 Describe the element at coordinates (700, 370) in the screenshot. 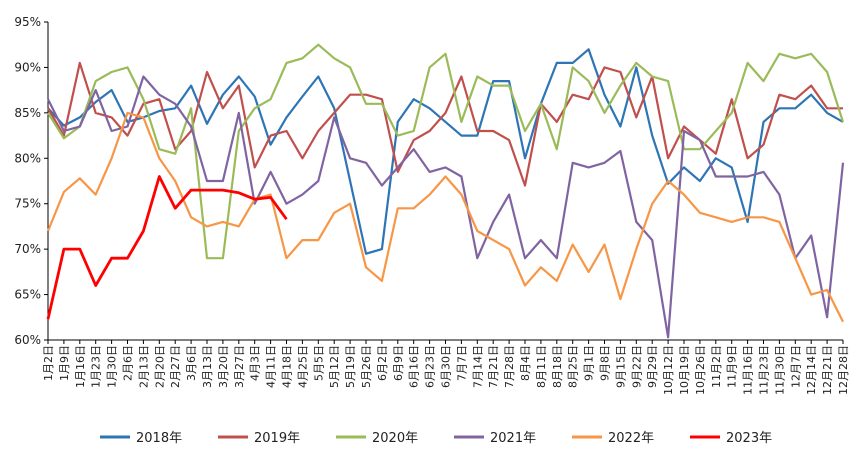

I see `x-tick-label: 10月26日` at that location.